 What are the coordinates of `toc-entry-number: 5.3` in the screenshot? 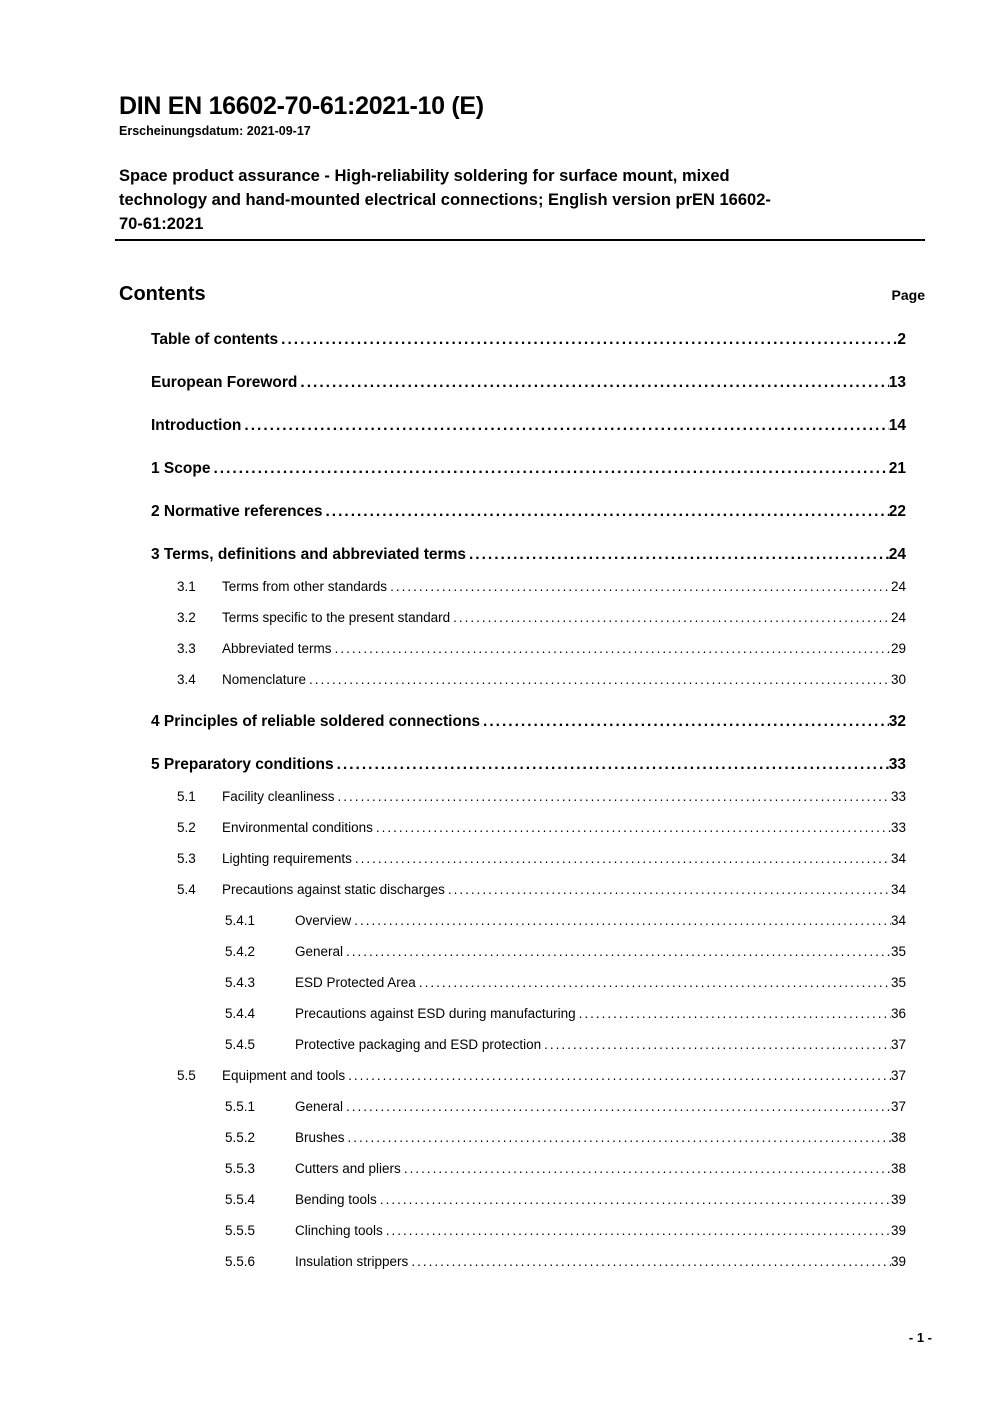 It's located at (186, 858).